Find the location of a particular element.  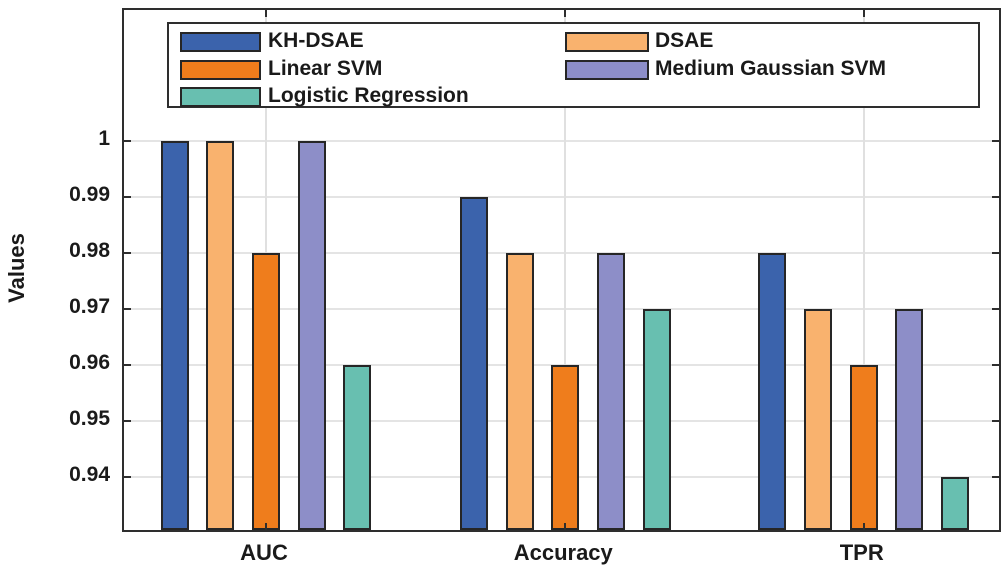

y-tick-label: 0.95 is located at coordinates (89, 419).